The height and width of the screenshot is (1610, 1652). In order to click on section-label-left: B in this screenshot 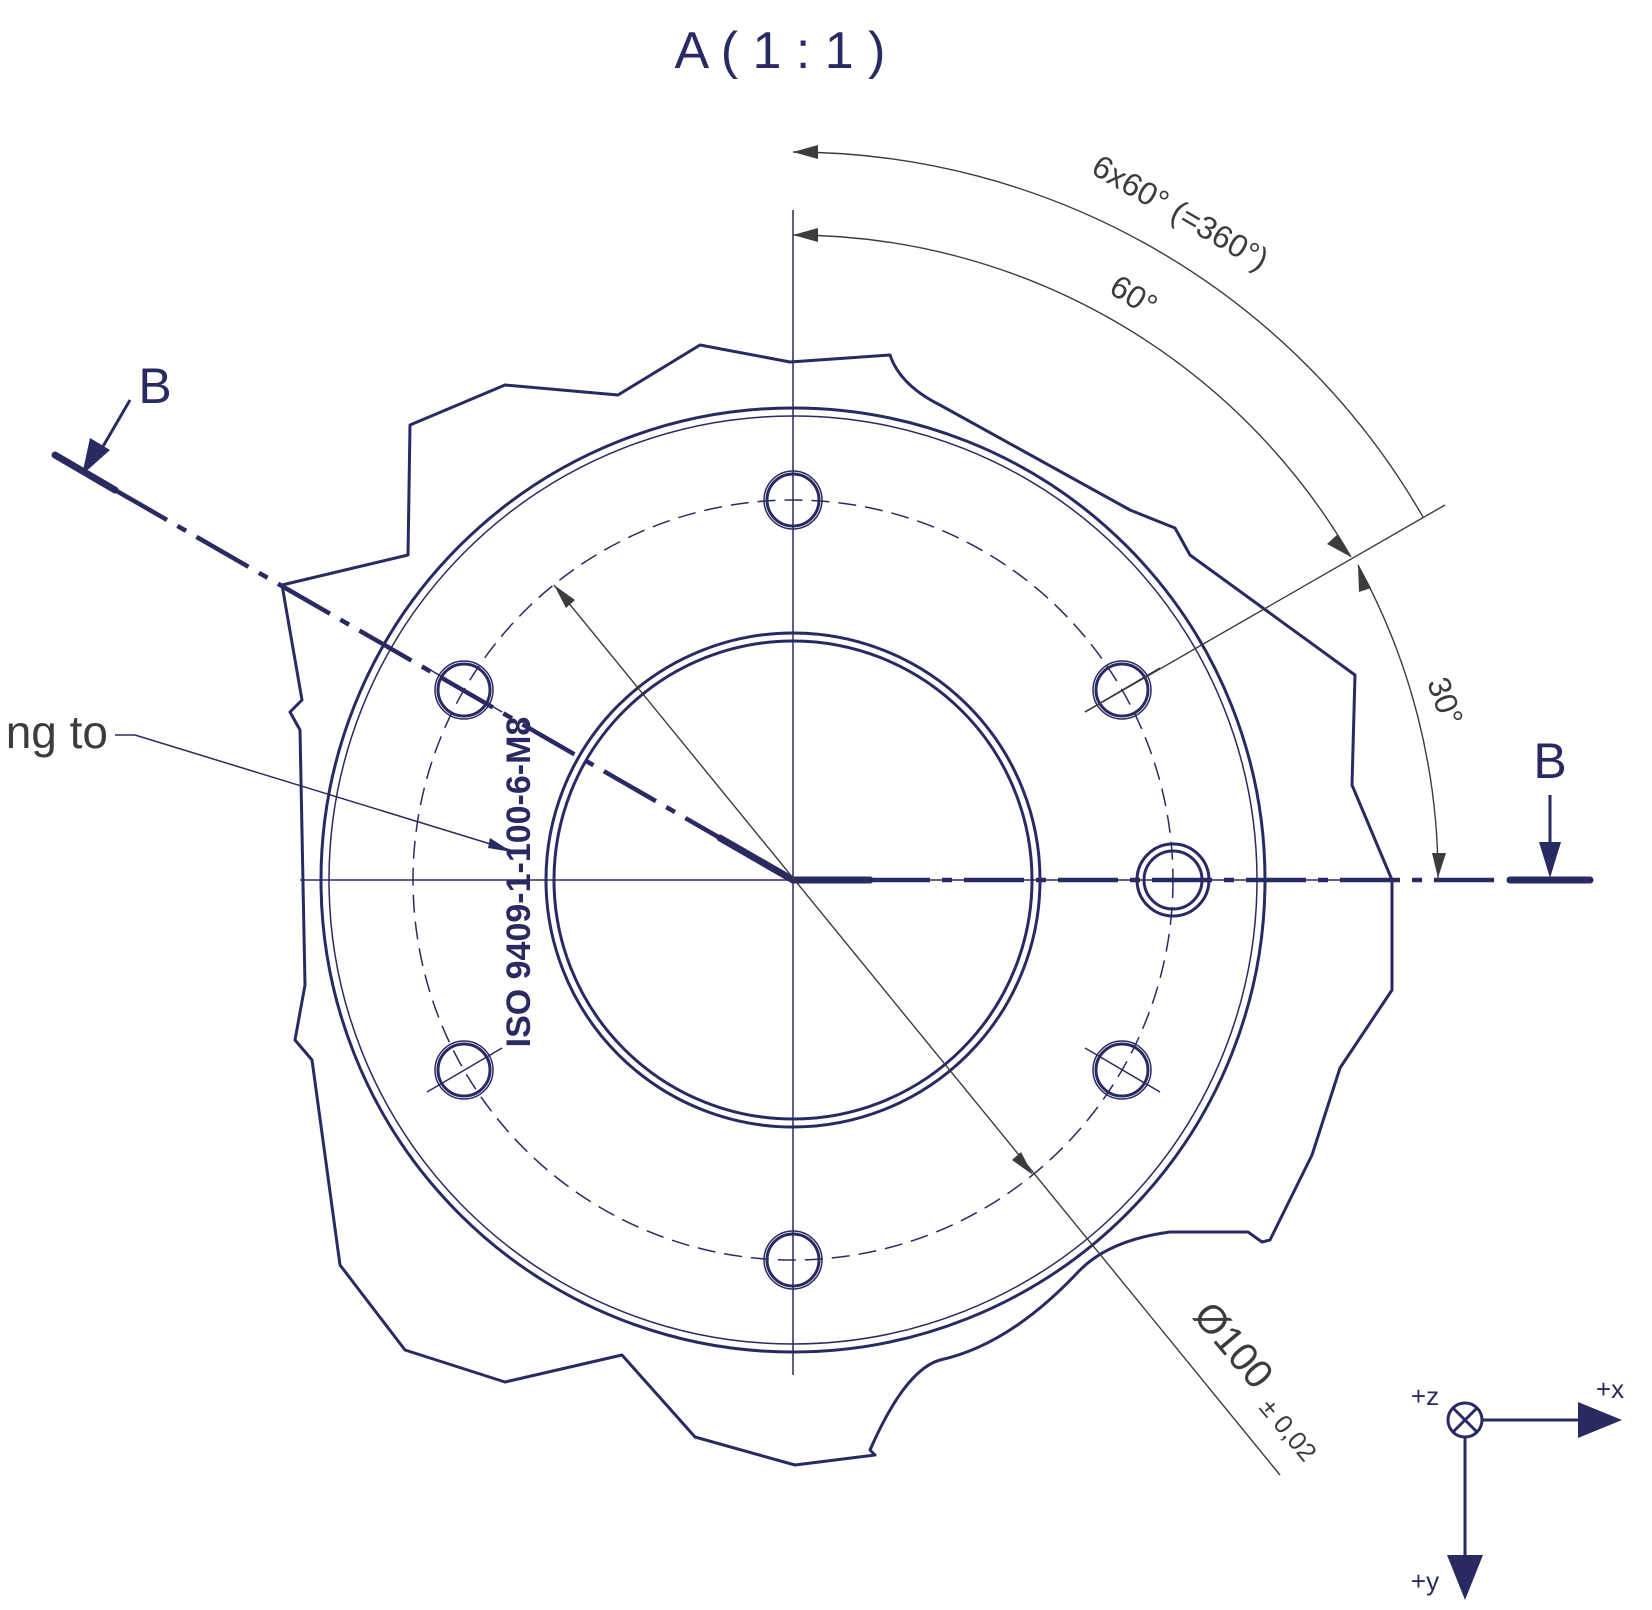, I will do `click(154, 386)`.